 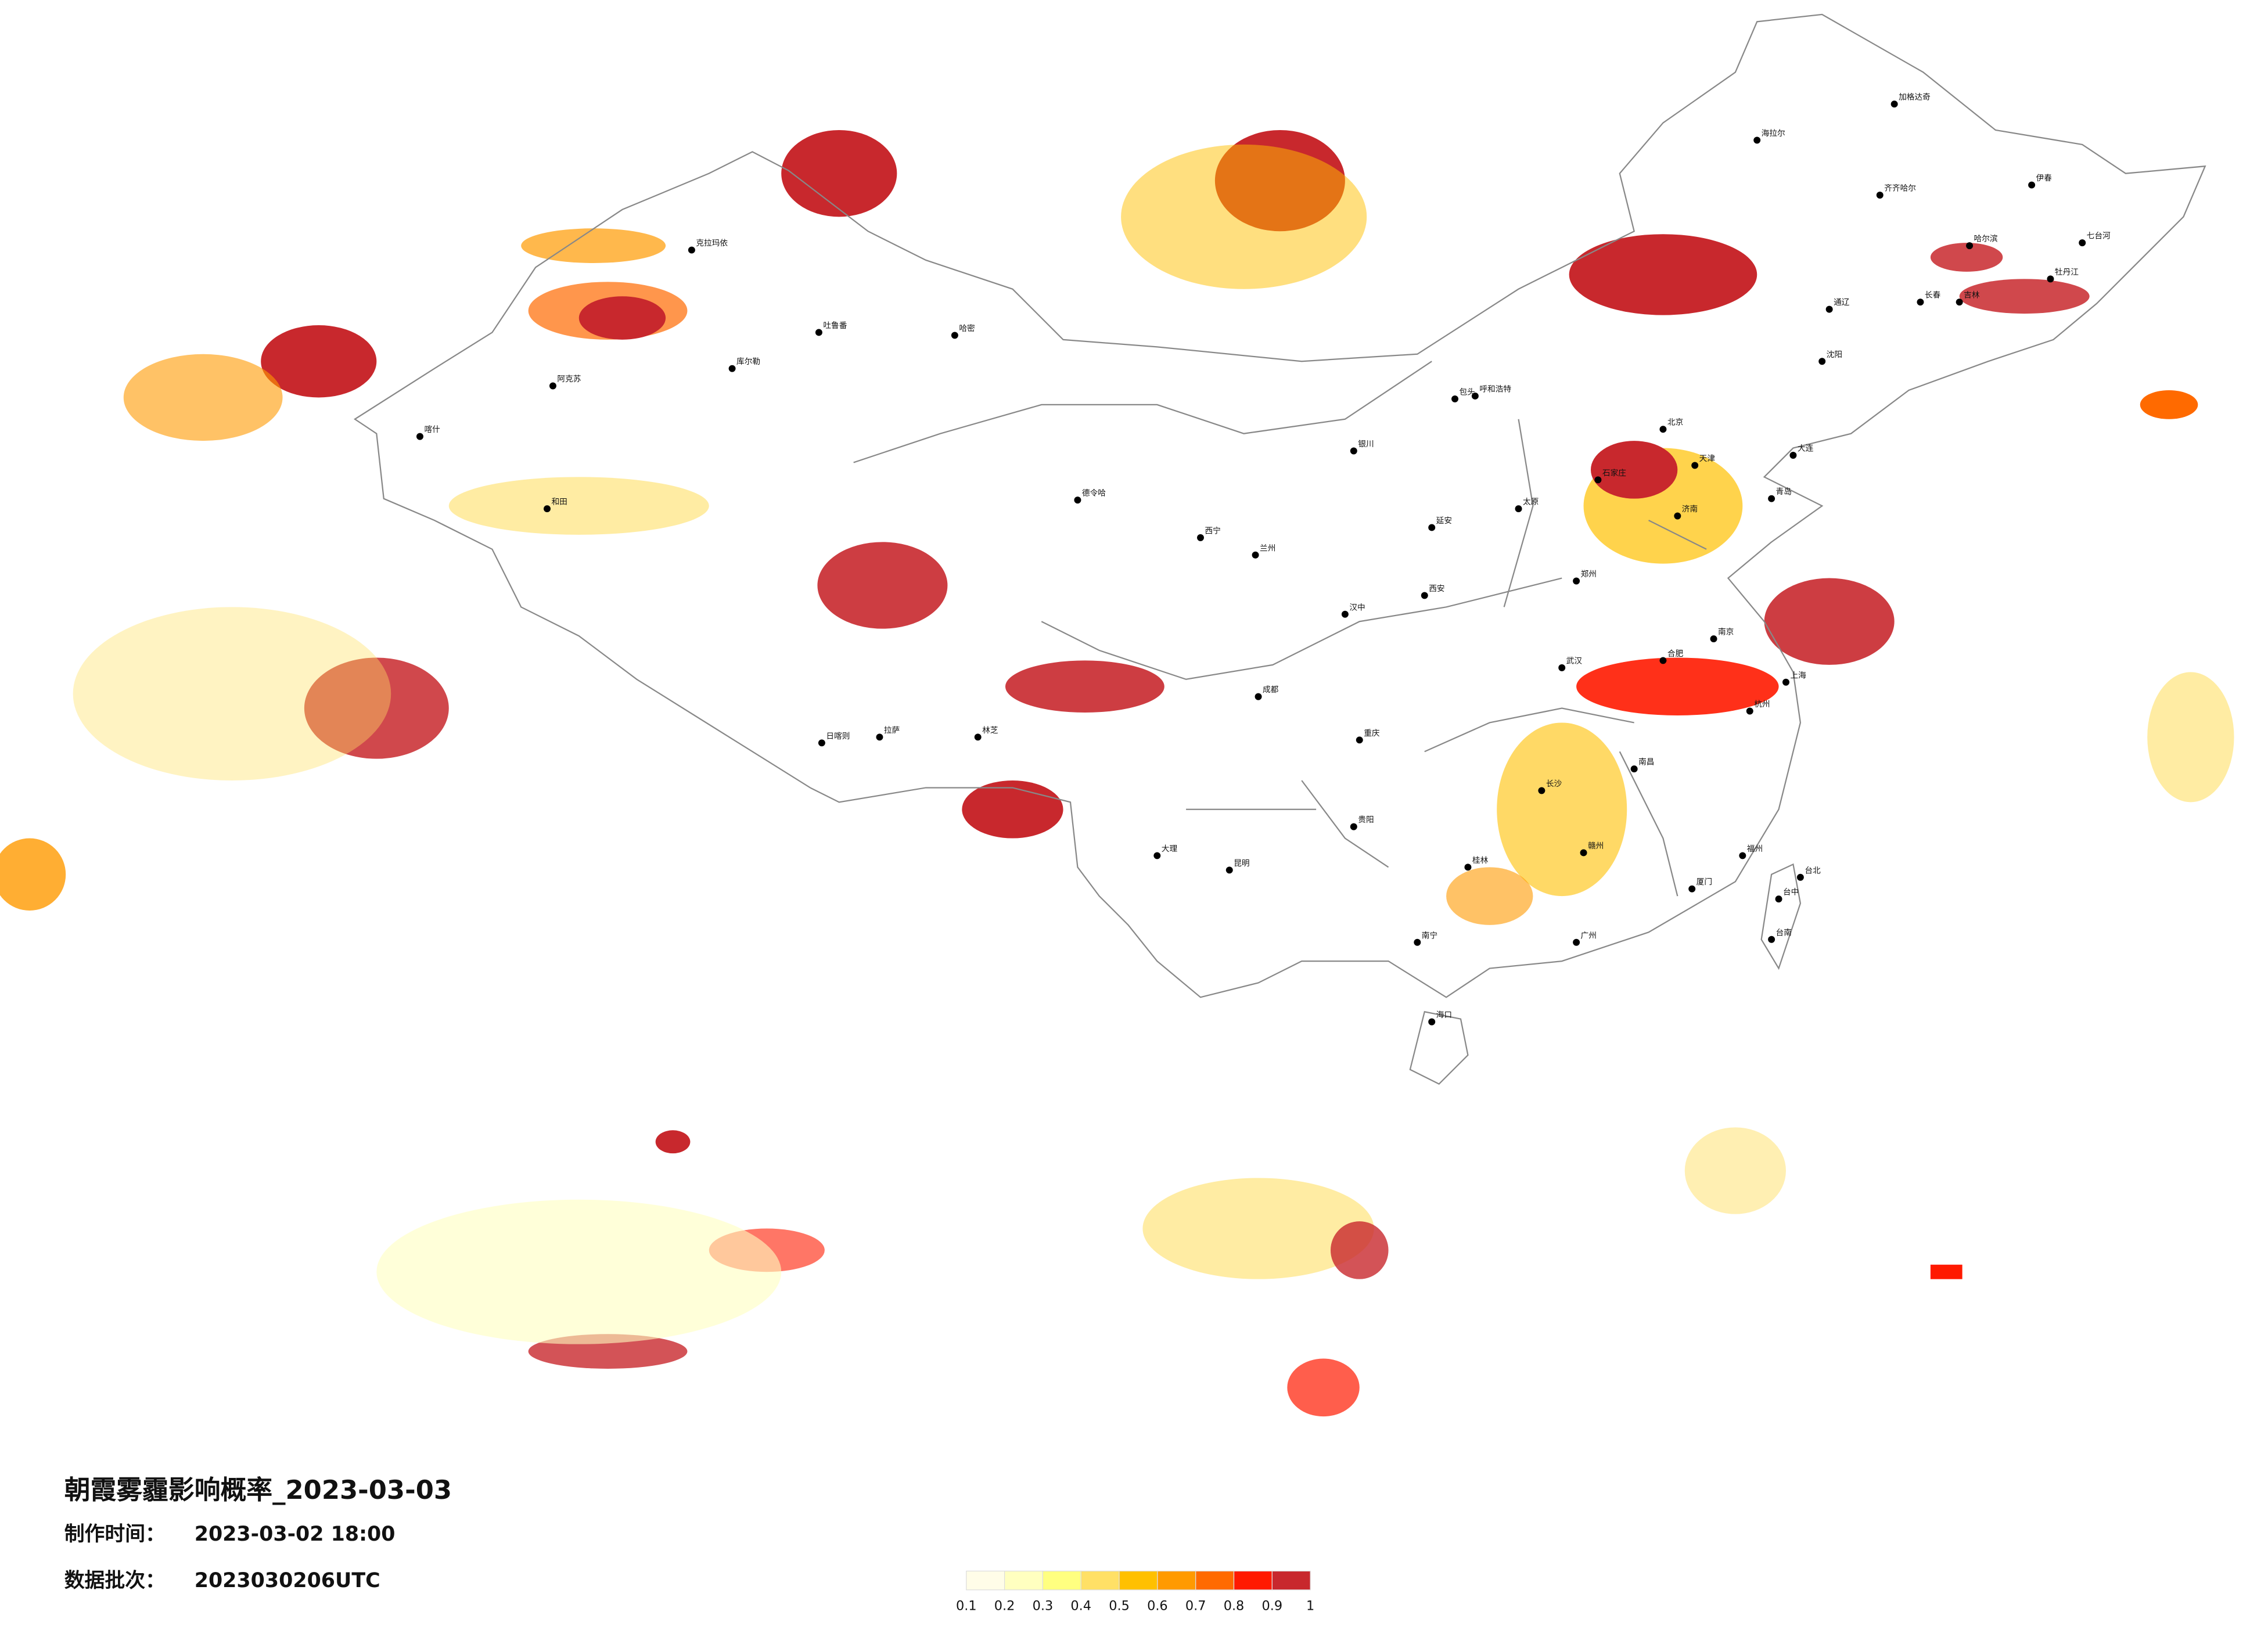 I want to click on legend-tick-label: 0.8, so click(x=1234, y=1606).